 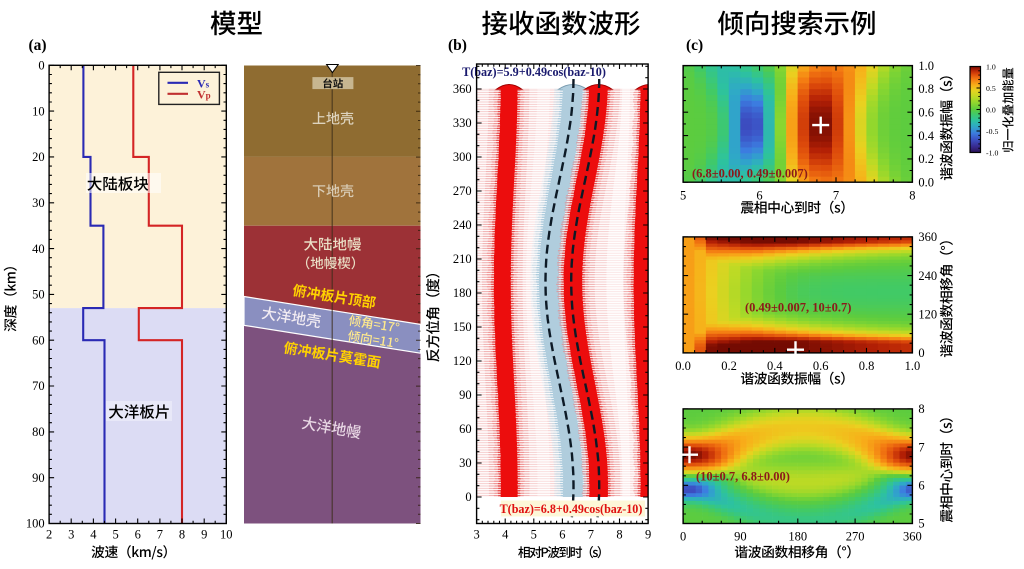 What do you see at coordinates (457, 45) in the screenshot?
I see `svg-text: (b)` at bounding box center [457, 45].